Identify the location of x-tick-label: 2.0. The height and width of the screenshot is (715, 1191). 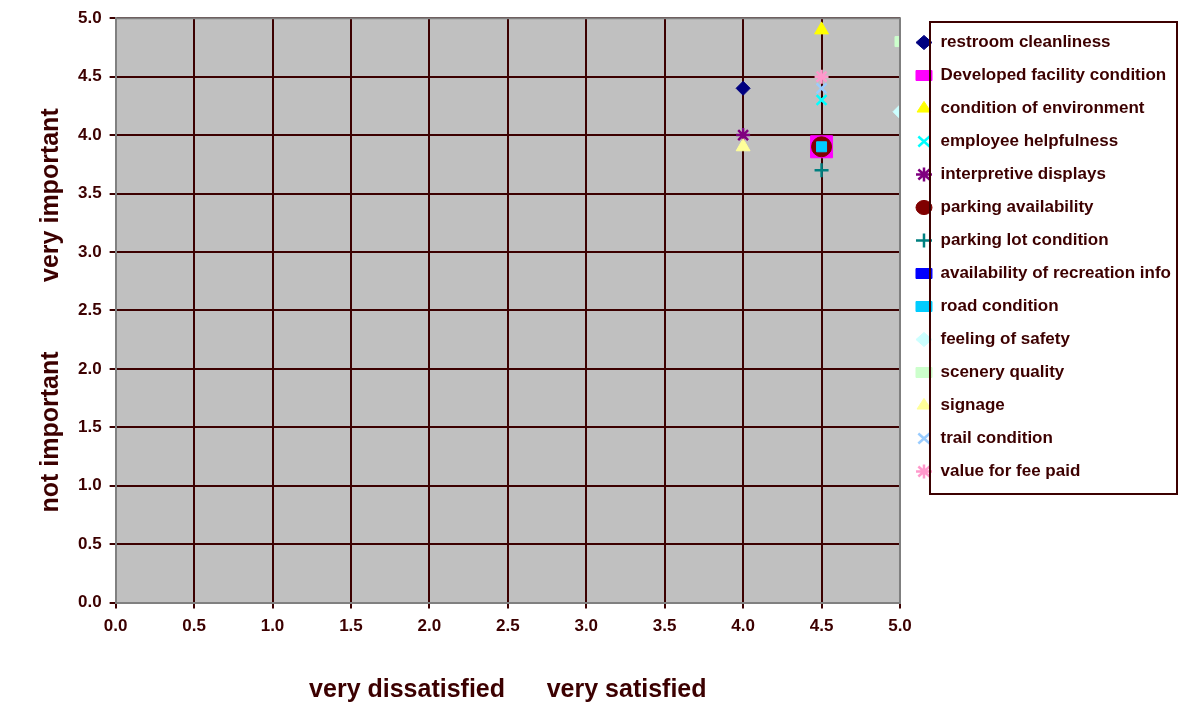
(429, 626).